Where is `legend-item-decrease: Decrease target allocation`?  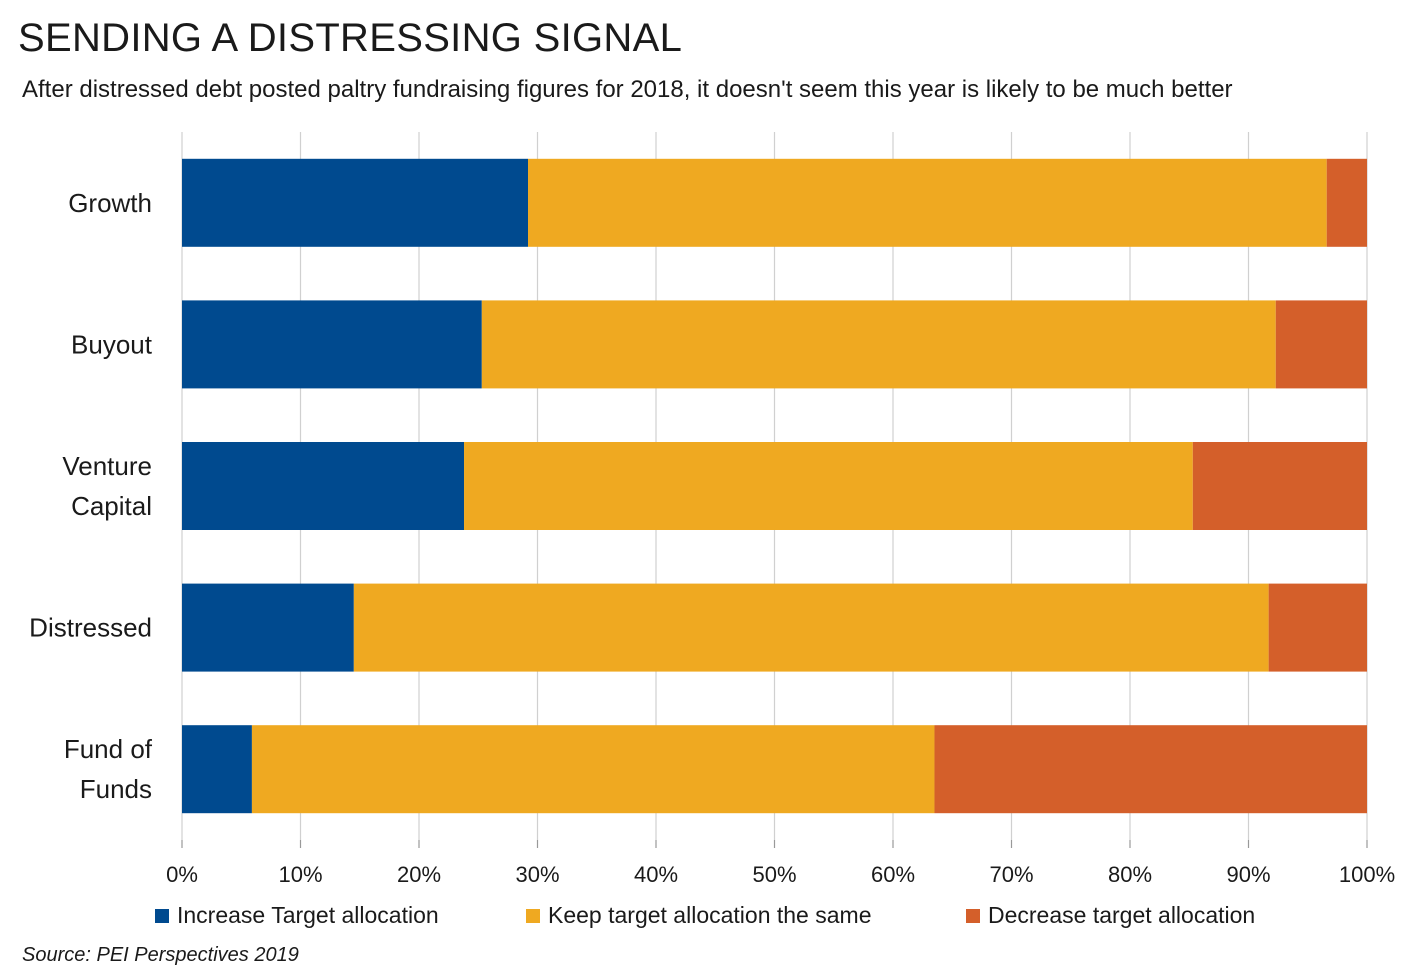 legend-item-decrease: Decrease target allocation is located at coordinates (1110, 915).